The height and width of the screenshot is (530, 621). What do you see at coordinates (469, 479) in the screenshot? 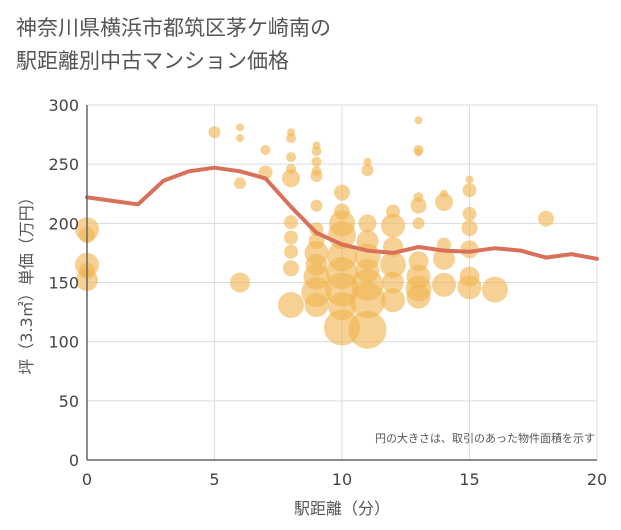
I see `x-tick-label: 15` at bounding box center [469, 479].